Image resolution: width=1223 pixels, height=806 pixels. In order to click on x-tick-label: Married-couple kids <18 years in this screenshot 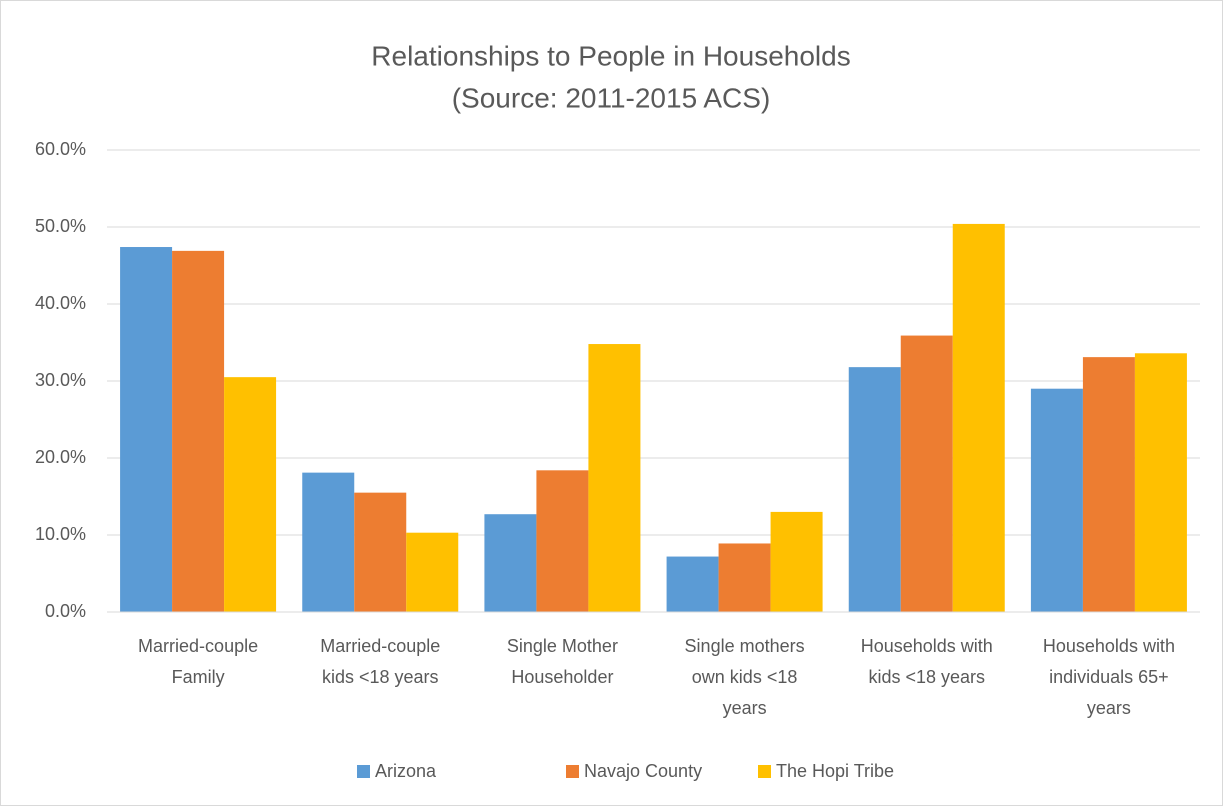, I will do `click(380, 661)`.